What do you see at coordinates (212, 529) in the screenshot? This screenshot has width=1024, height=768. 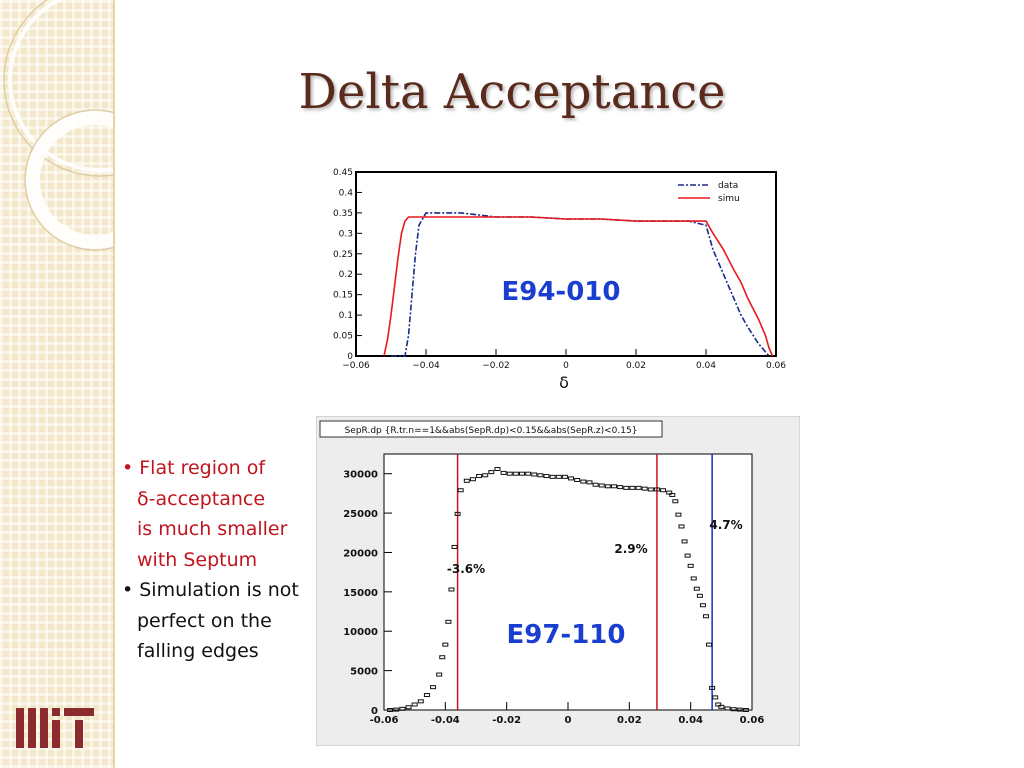 I see `bullet-1-line-3: is much smaller` at bounding box center [212, 529].